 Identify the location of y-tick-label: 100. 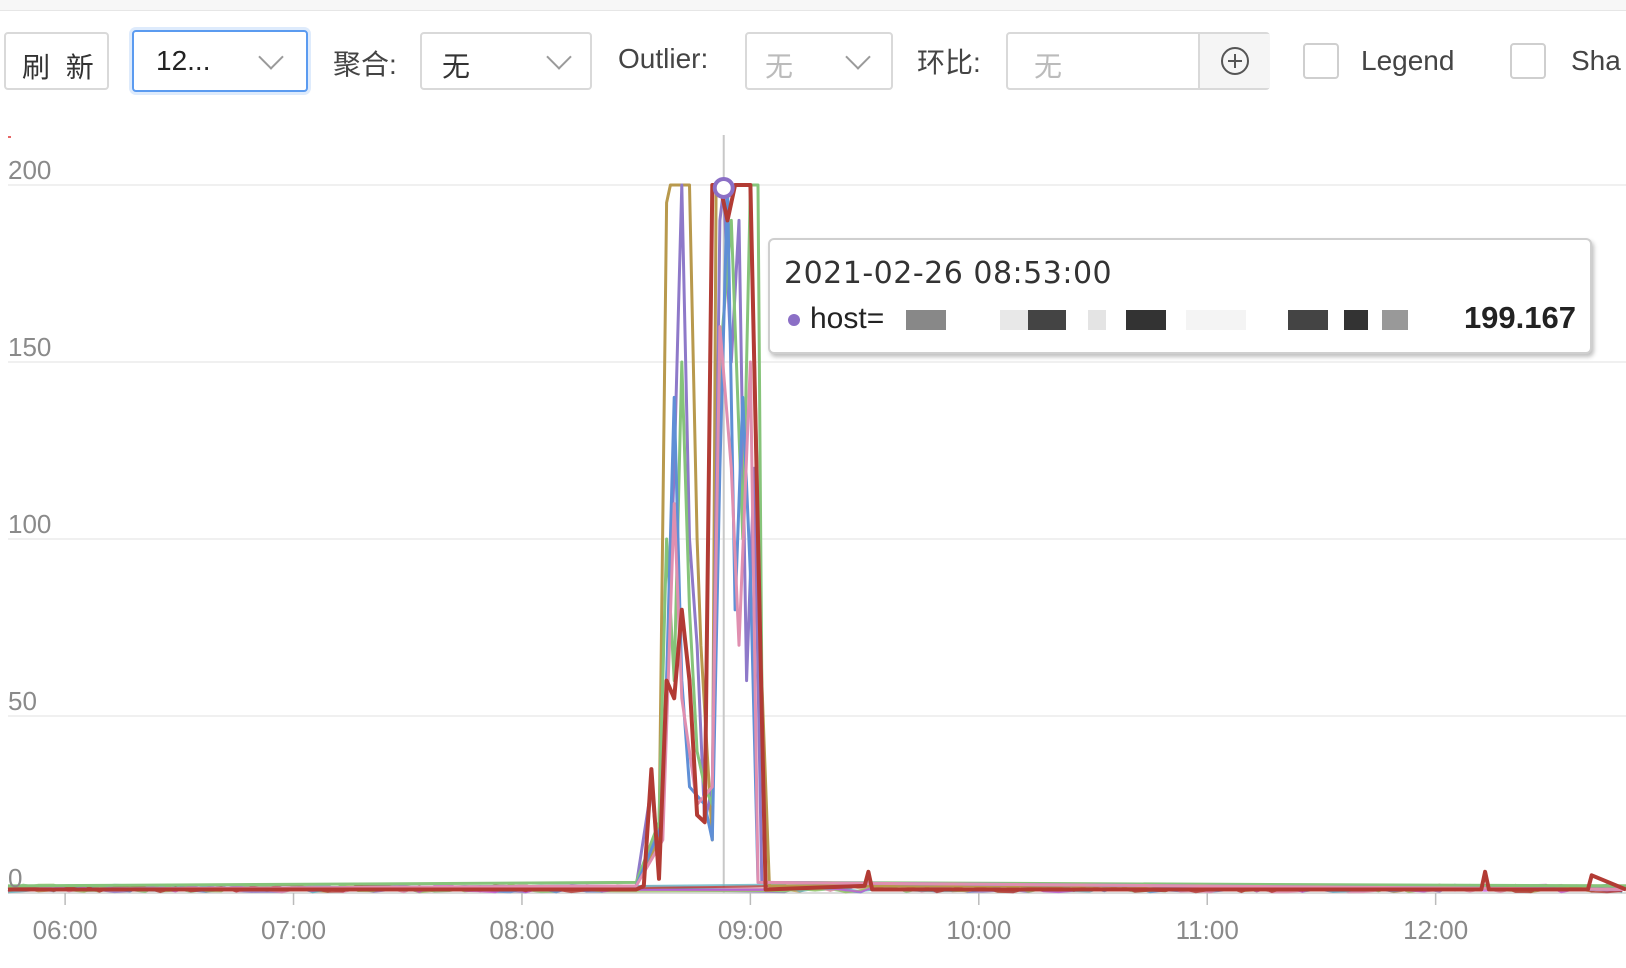
(29, 524).